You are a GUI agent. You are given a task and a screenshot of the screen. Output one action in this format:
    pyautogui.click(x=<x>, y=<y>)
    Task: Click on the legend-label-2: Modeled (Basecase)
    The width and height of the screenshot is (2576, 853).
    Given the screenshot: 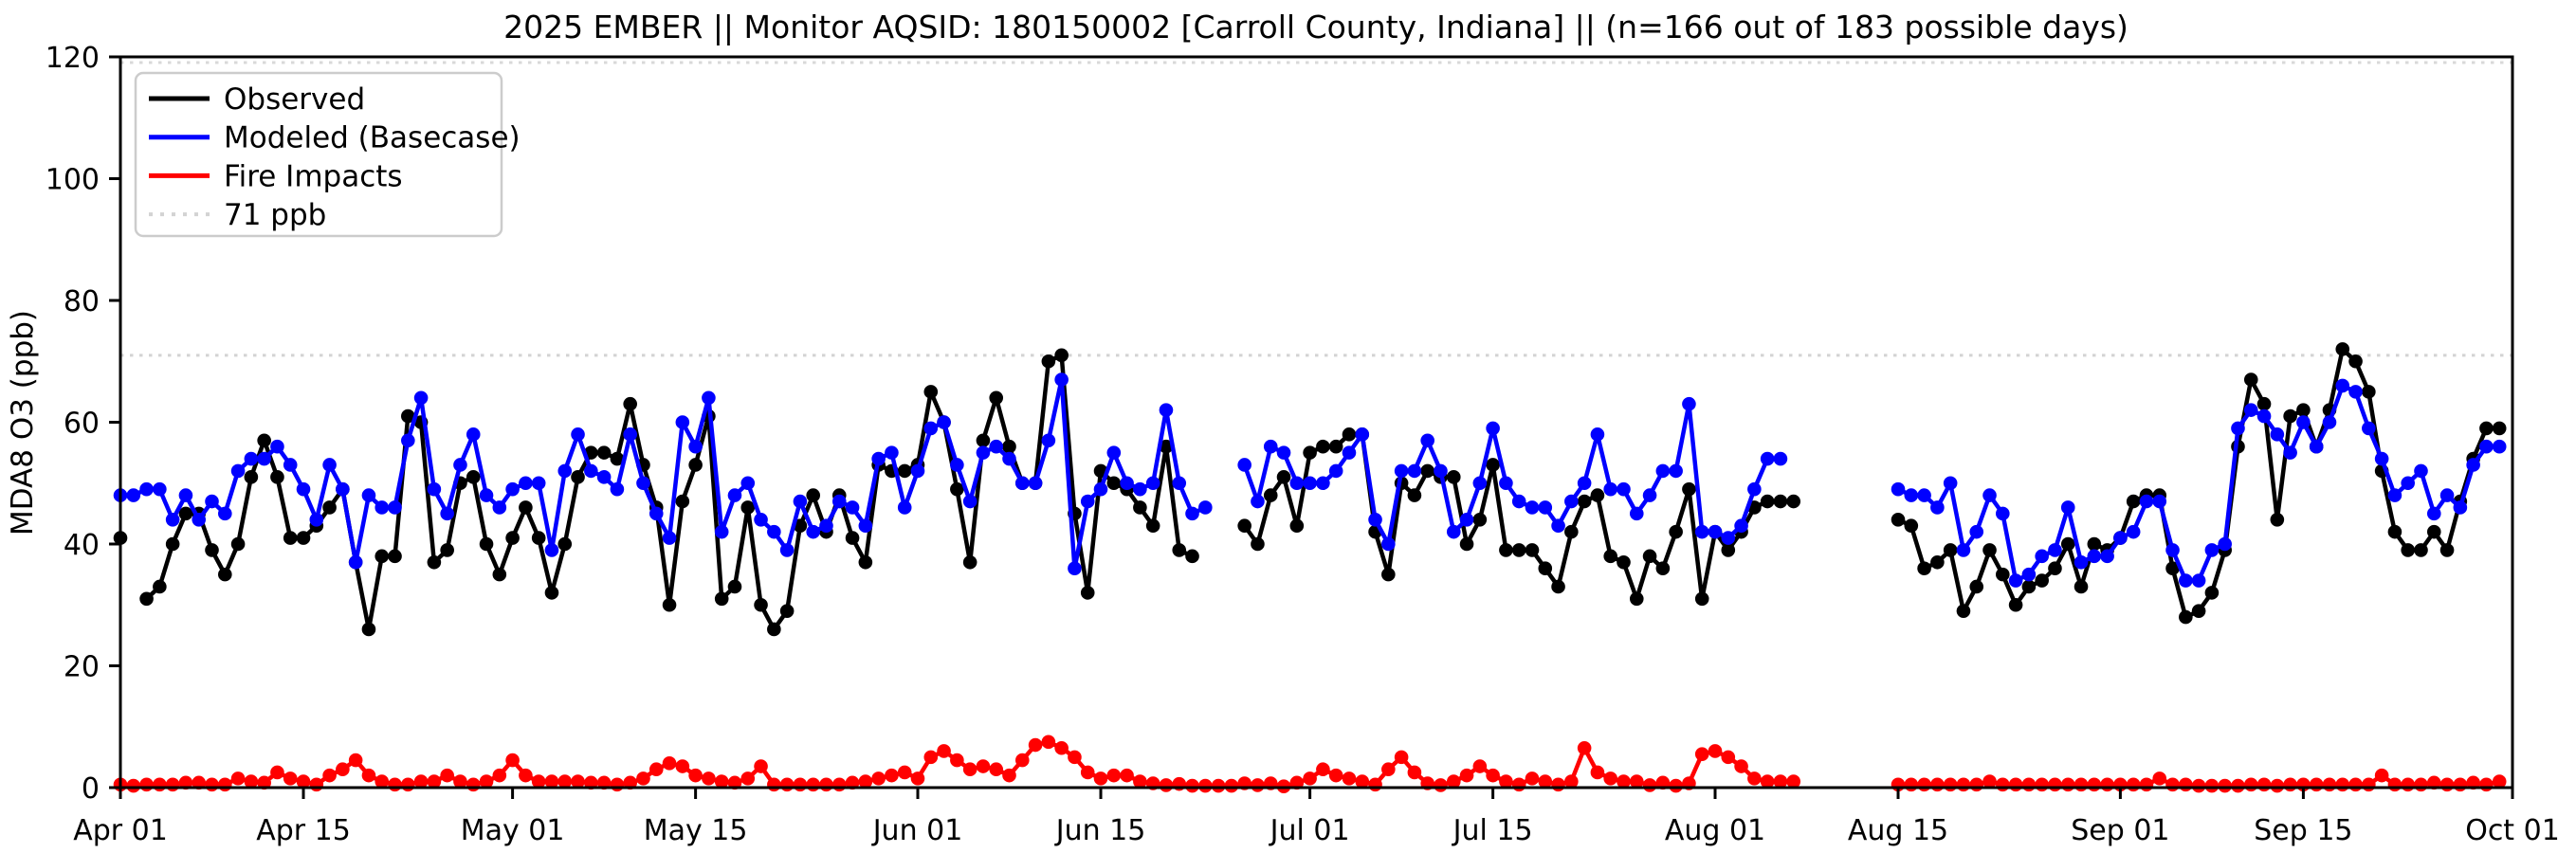 What is the action you would take?
    pyautogui.click(x=372, y=138)
    